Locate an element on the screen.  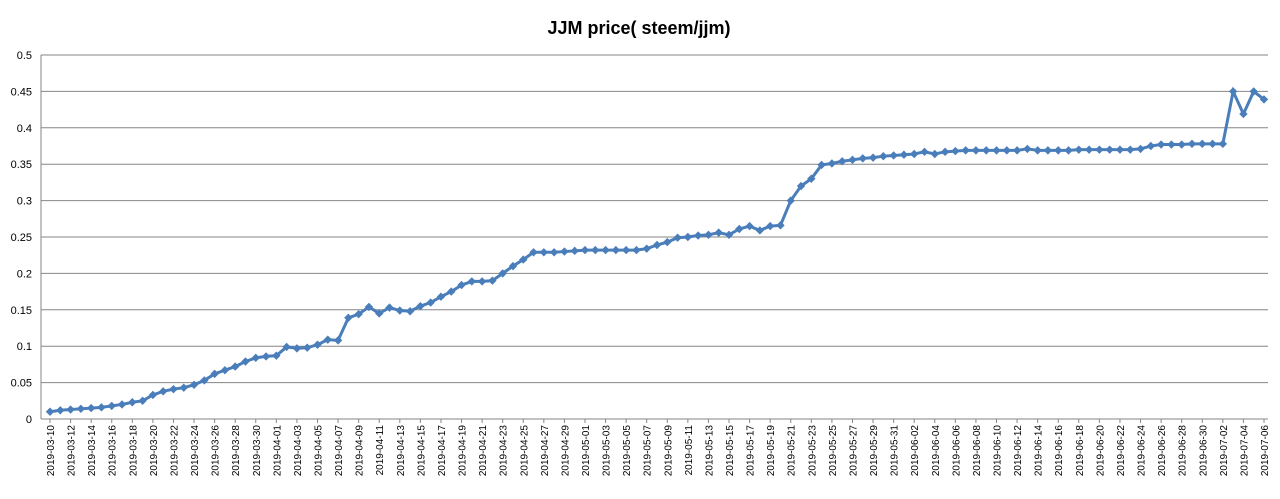
x-tick-label: 2019-06-18 is located at coordinates (1080, 451).